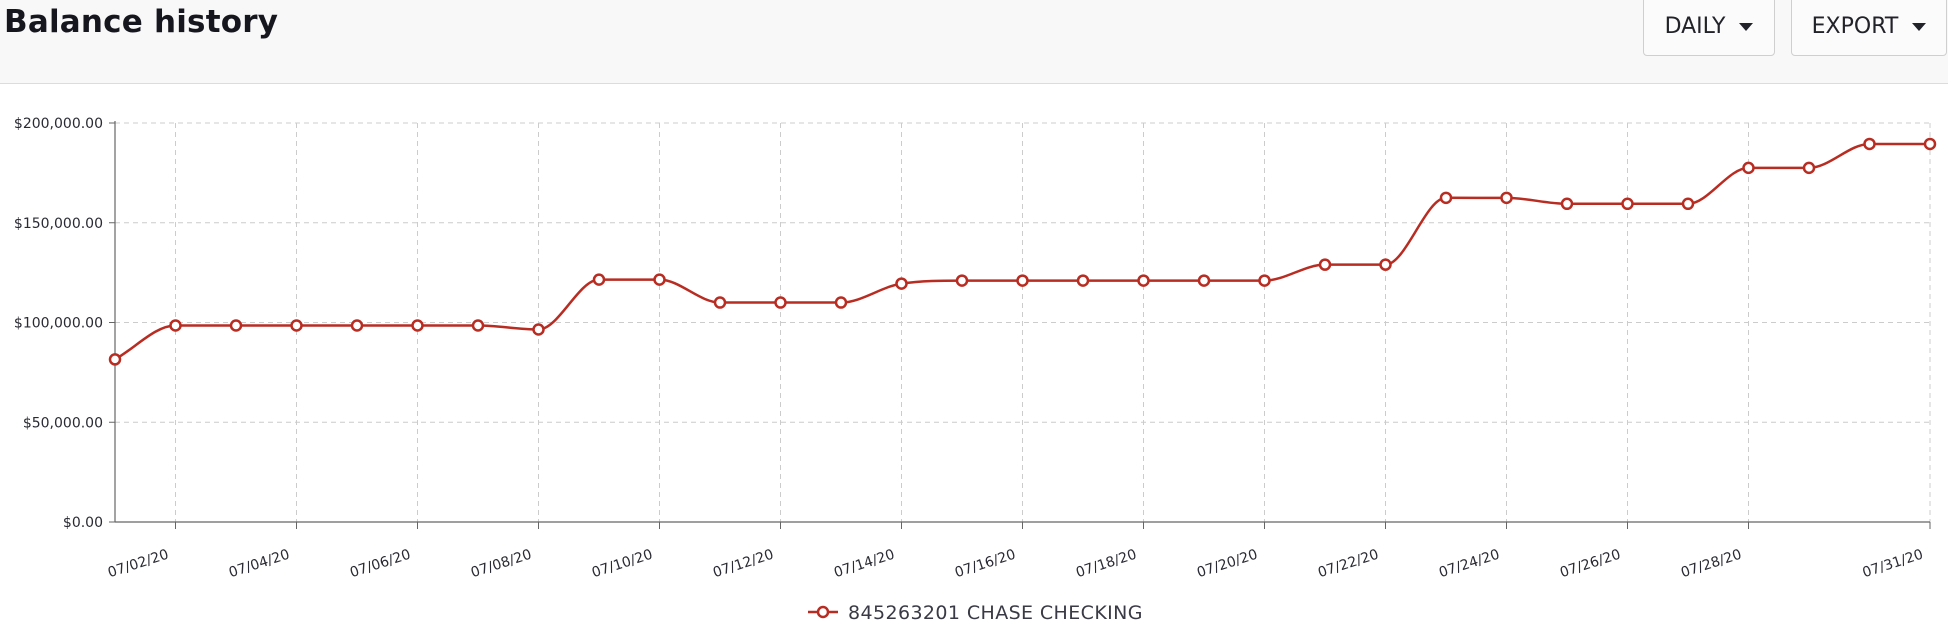  Describe the element at coordinates (1855, 26) in the screenshot. I see `export-label: EXPORT` at that location.